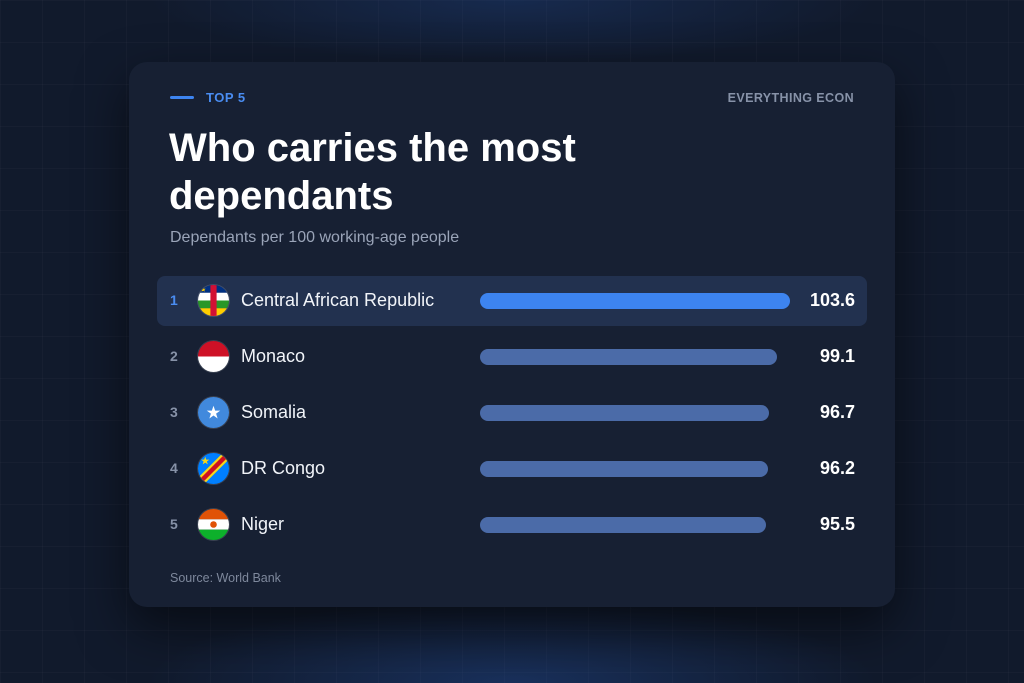  What do you see at coordinates (213, 468) in the screenshot?
I see `flag-dr-congo-icon` at bounding box center [213, 468].